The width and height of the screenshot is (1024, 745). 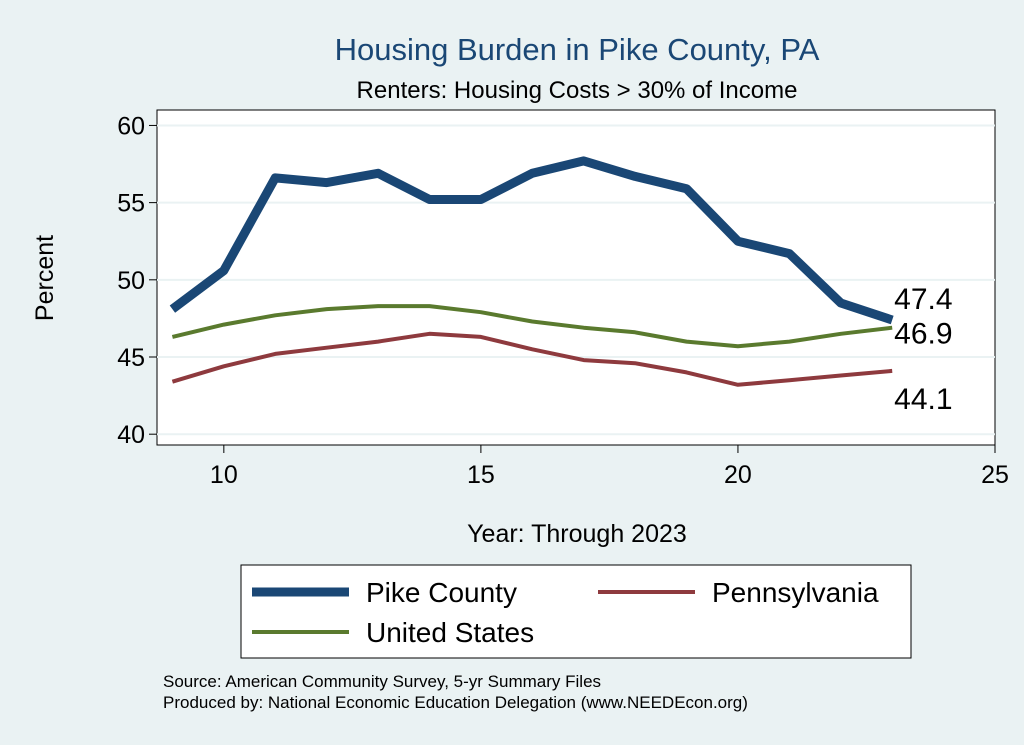 What do you see at coordinates (45, 278) in the screenshot?
I see `y-axis-label: Percent` at bounding box center [45, 278].